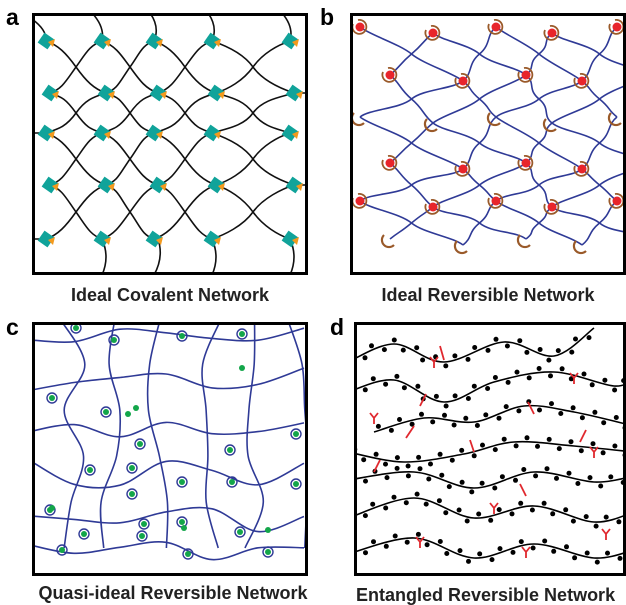 The height and width of the screenshot is (605, 626). What do you see at coordinates (170, 295) in the screenshot?
I see `caption-ideal-covalent-network: Ideal Covalent Network` at bounding box center [170, 295].